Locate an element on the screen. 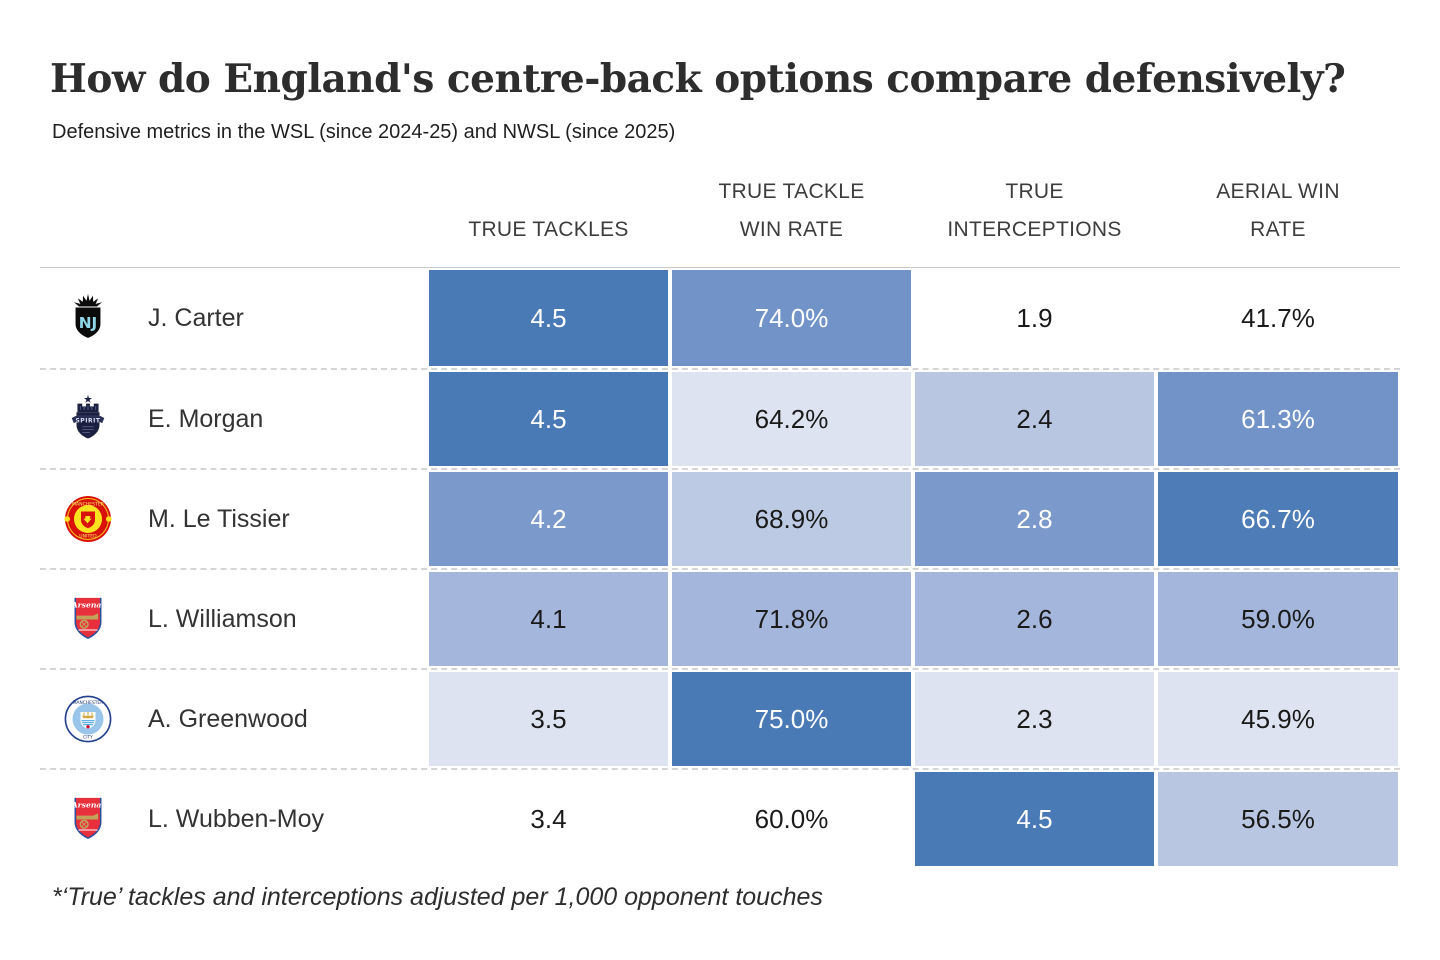 This screenshot has height=960, width=1440. column-header-aerial-win-rate: AERIAL WIN RATE is located at coordinates (1278, 217).